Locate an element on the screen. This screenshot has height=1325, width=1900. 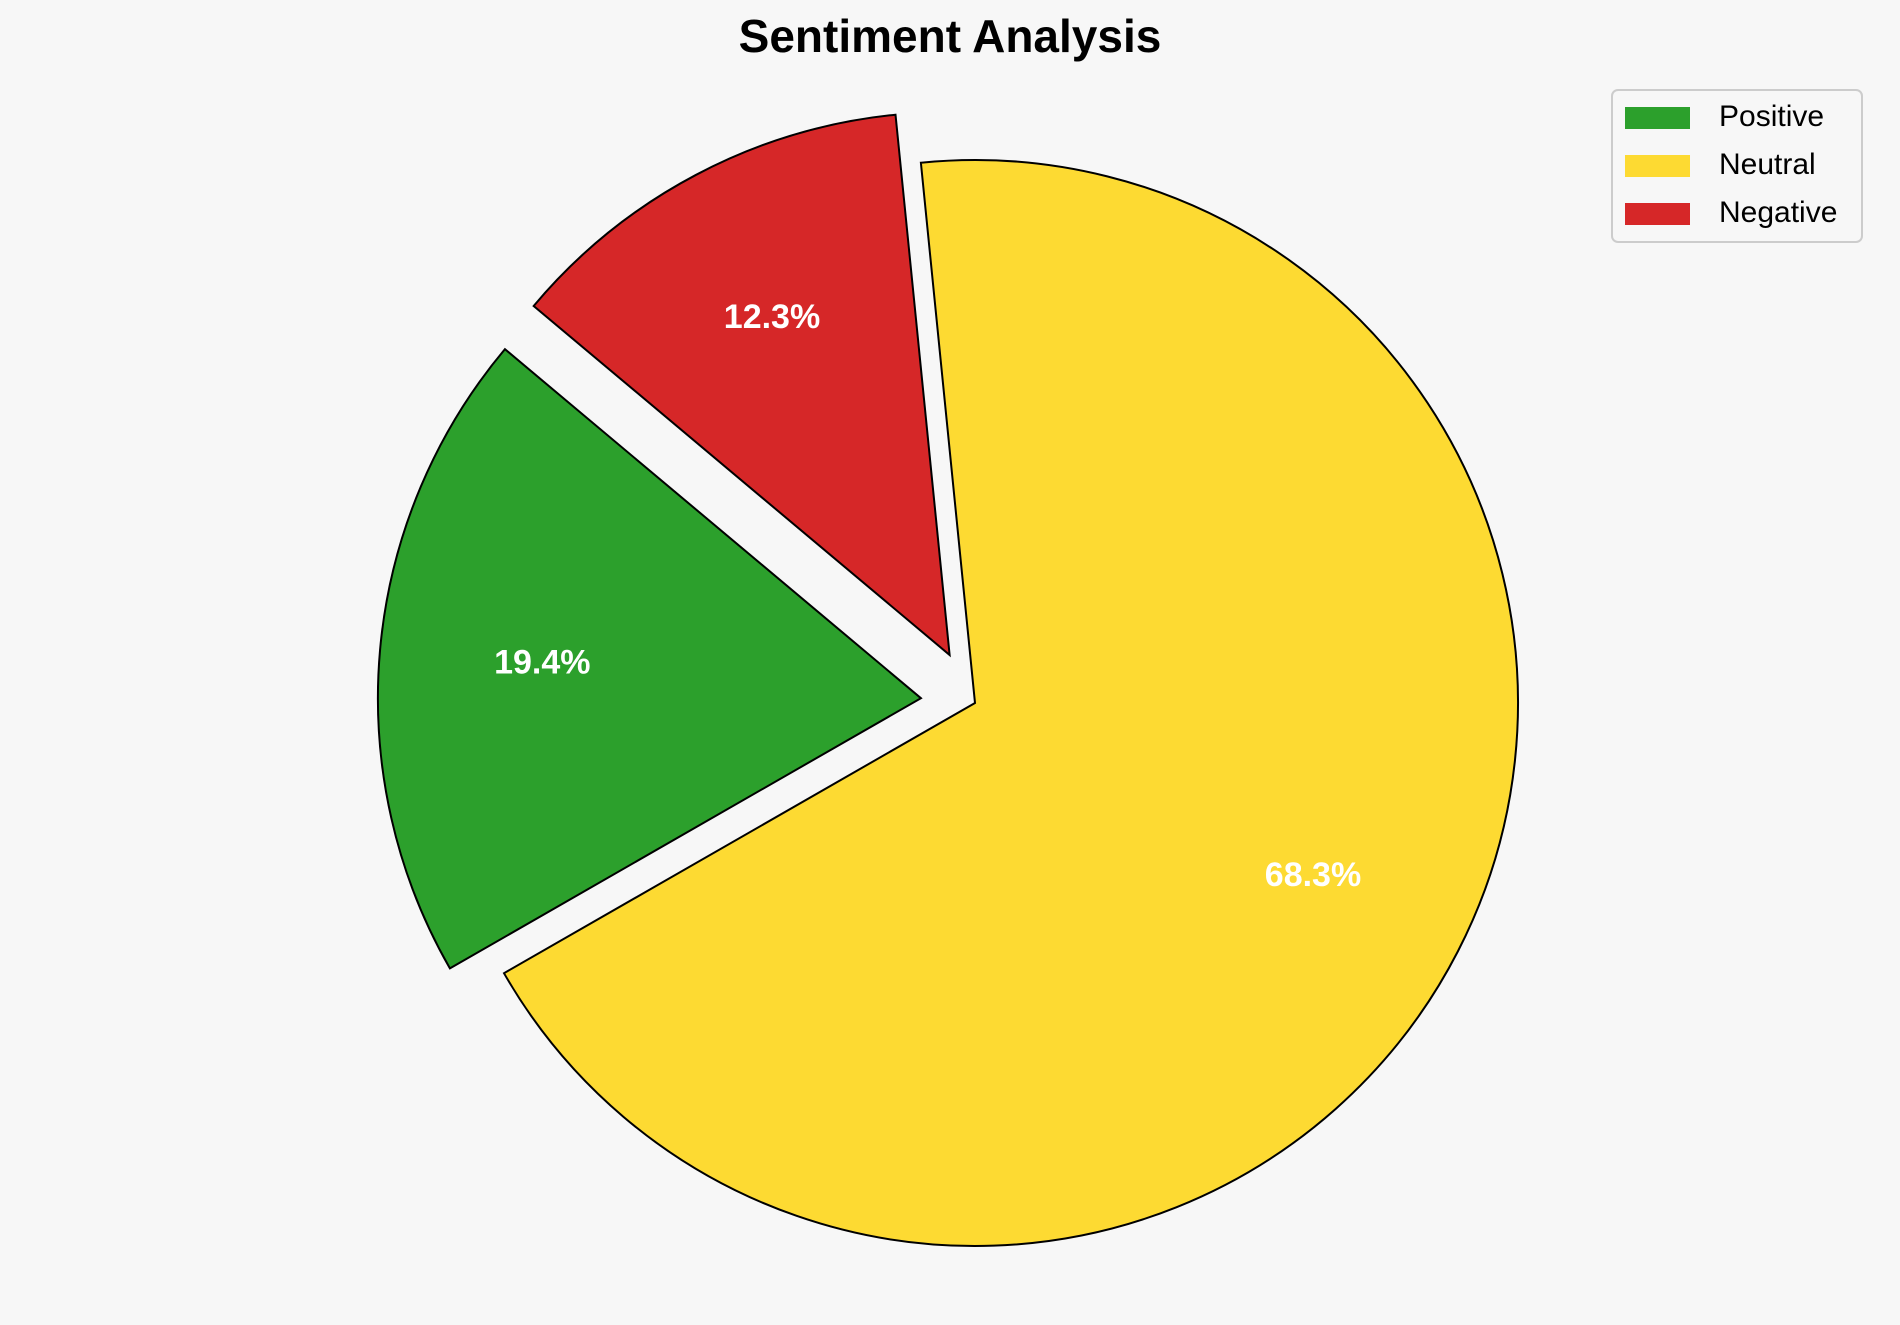
value-label: 12.3% is located at coordinates (772, 317).